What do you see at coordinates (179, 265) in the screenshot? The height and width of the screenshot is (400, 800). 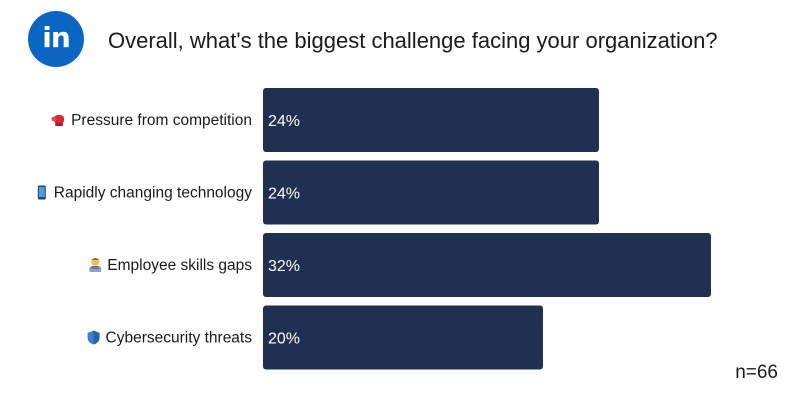 I see `category-label: Employee skills gaps` at bounding box center [179, 265].